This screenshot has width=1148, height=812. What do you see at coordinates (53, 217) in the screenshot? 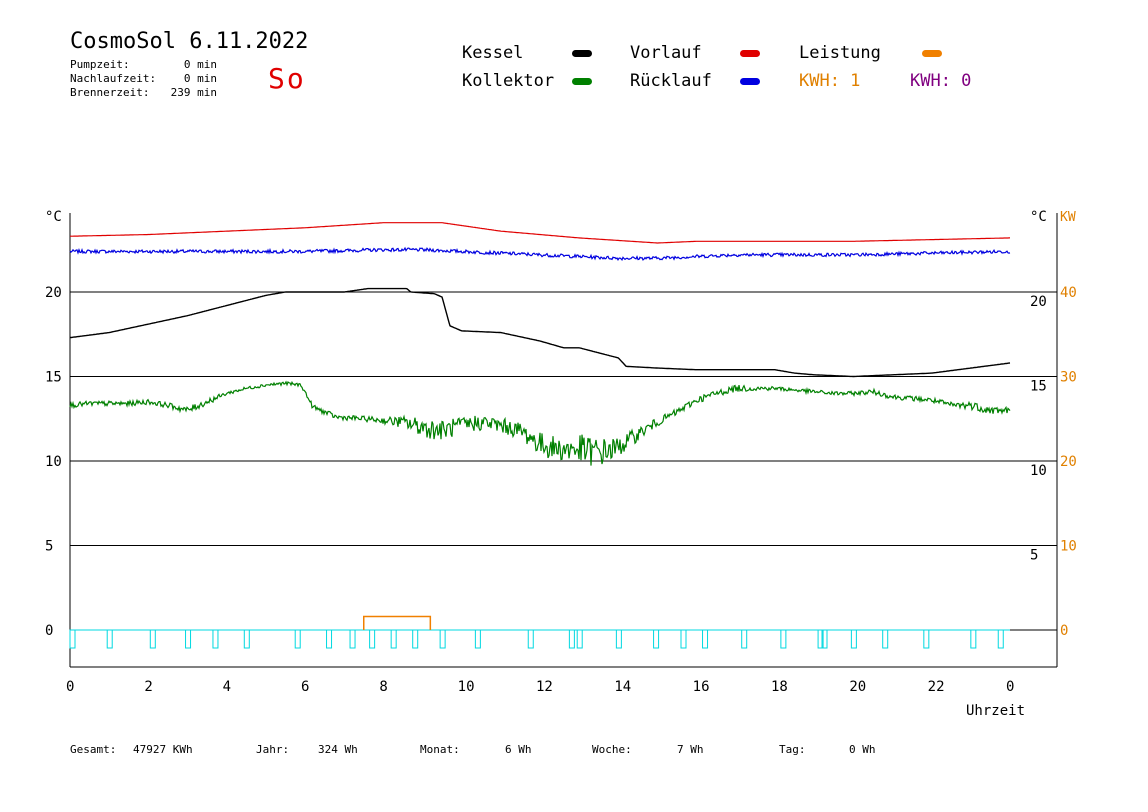
I see `left-axis-unit: °C` at bounding box center [53, 217].